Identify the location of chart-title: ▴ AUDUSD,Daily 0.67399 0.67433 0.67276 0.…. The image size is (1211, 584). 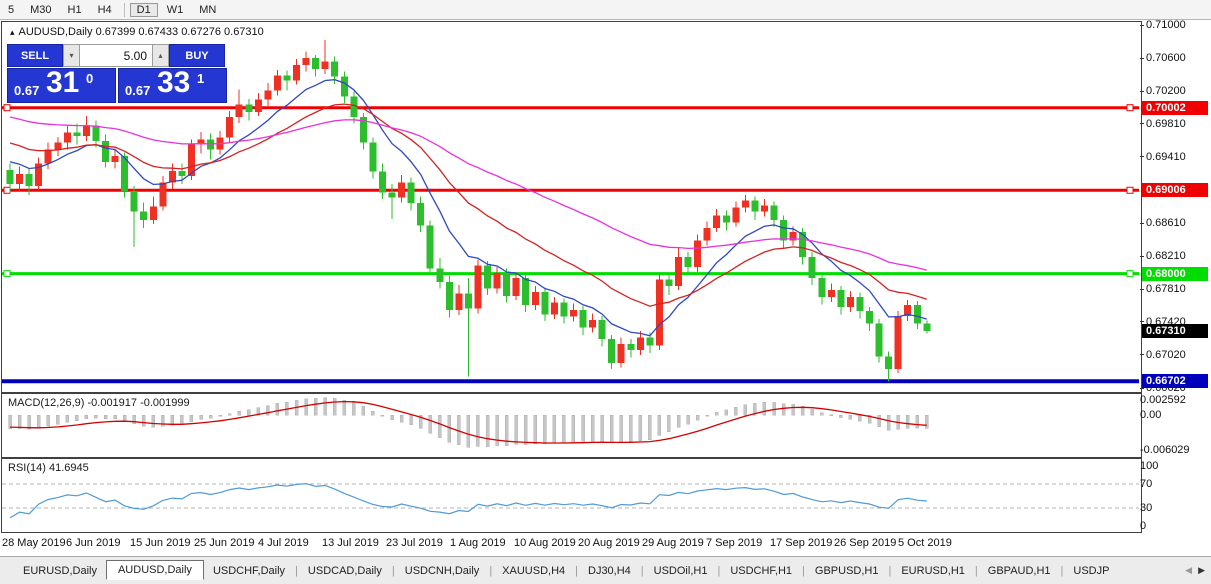
(137, 32).